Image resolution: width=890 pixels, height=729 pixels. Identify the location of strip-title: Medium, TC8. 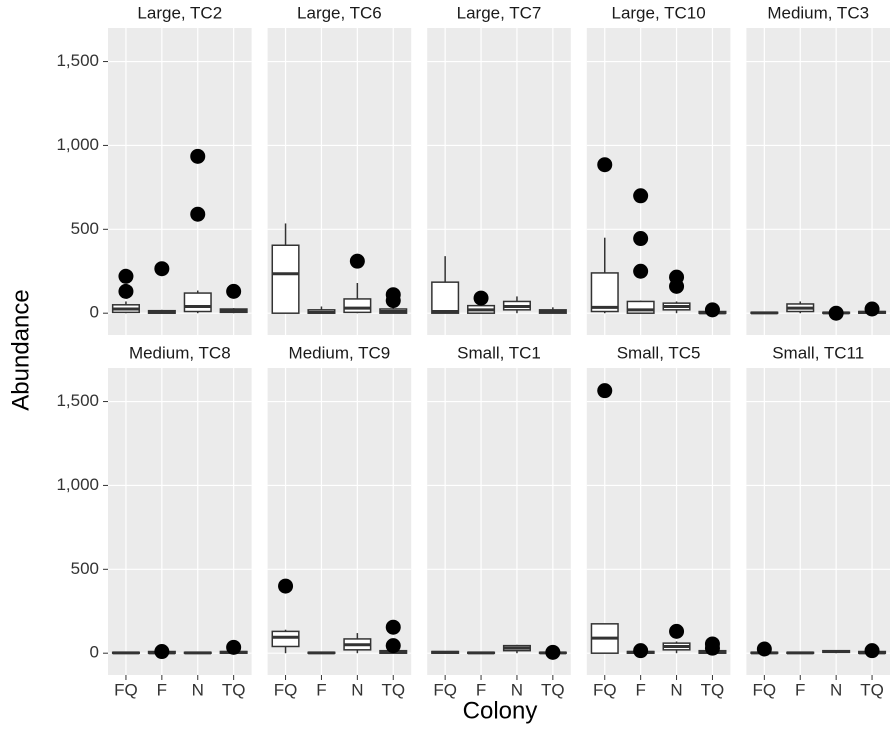
(180, 352).